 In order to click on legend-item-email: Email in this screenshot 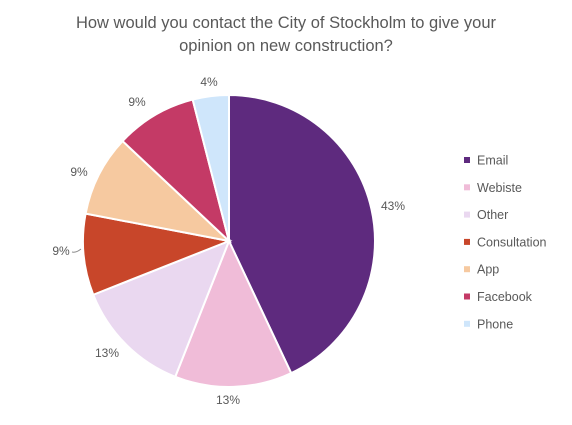, I will do `click(486, 161)`.